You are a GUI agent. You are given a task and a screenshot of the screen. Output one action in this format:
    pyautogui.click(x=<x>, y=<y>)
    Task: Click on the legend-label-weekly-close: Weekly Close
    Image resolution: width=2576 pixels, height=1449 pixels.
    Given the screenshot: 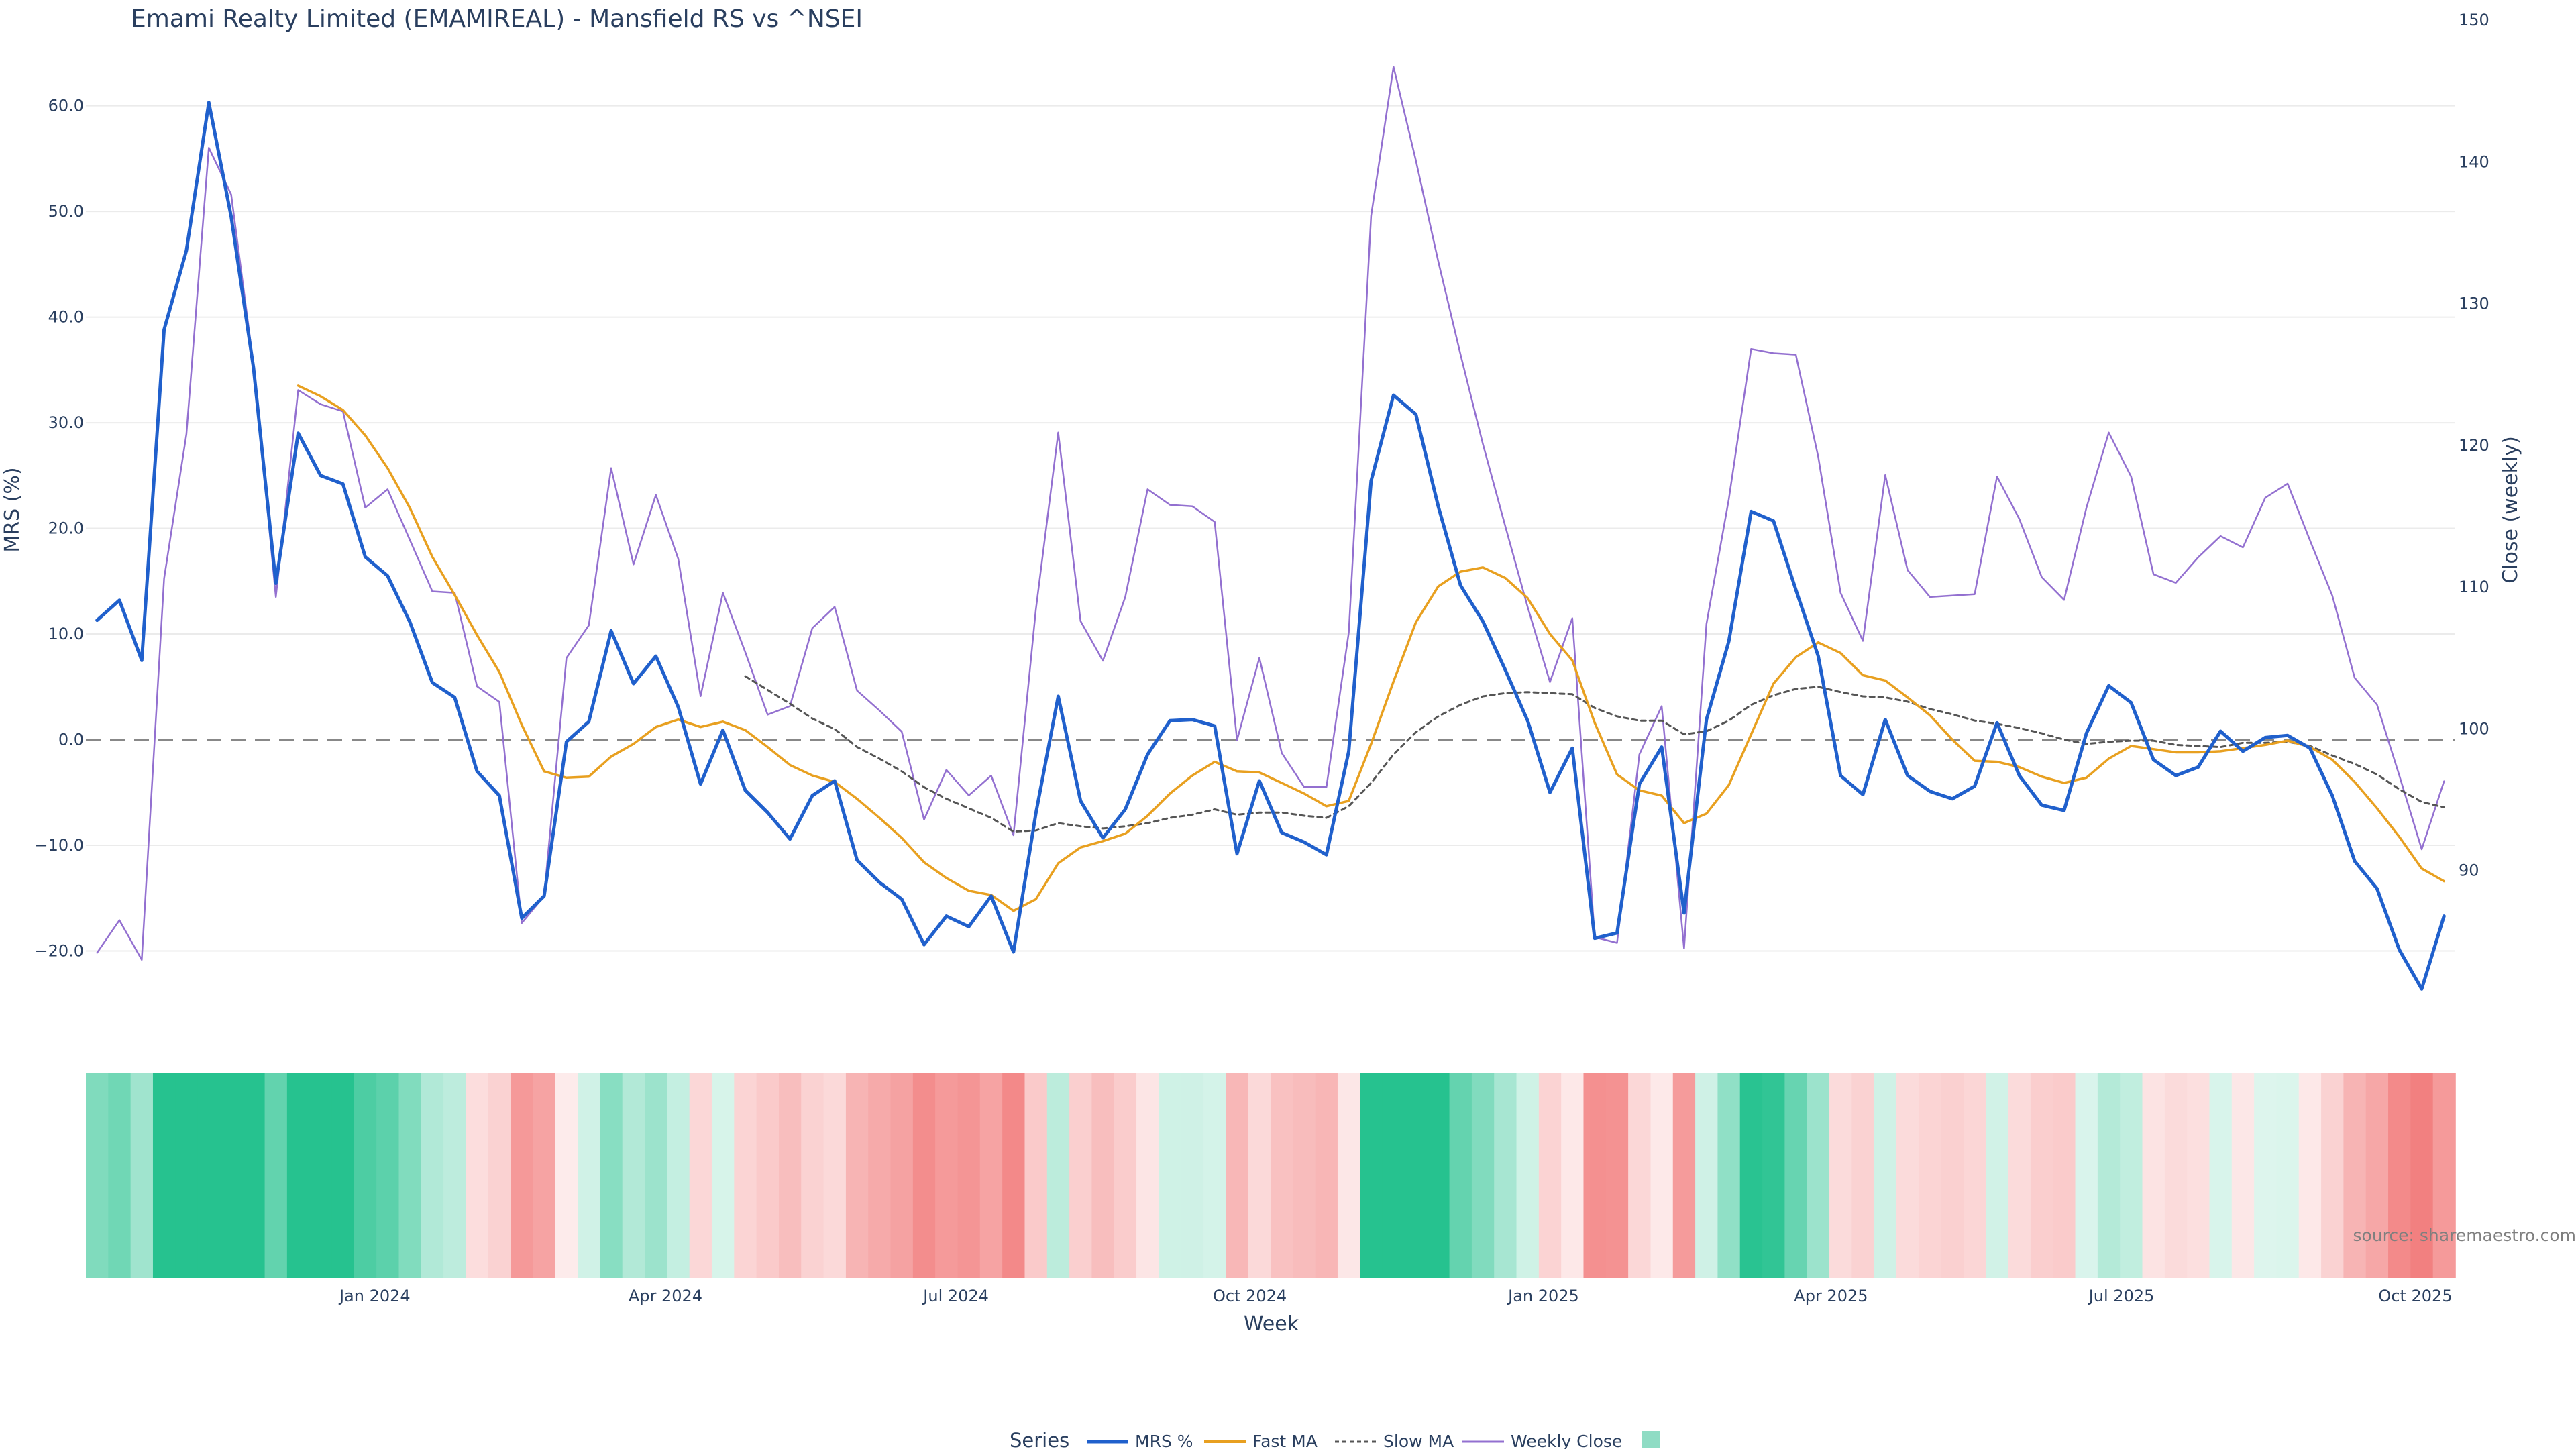 What is the action you would take?
    pyautogui.click(x=1566, y=1440)
    